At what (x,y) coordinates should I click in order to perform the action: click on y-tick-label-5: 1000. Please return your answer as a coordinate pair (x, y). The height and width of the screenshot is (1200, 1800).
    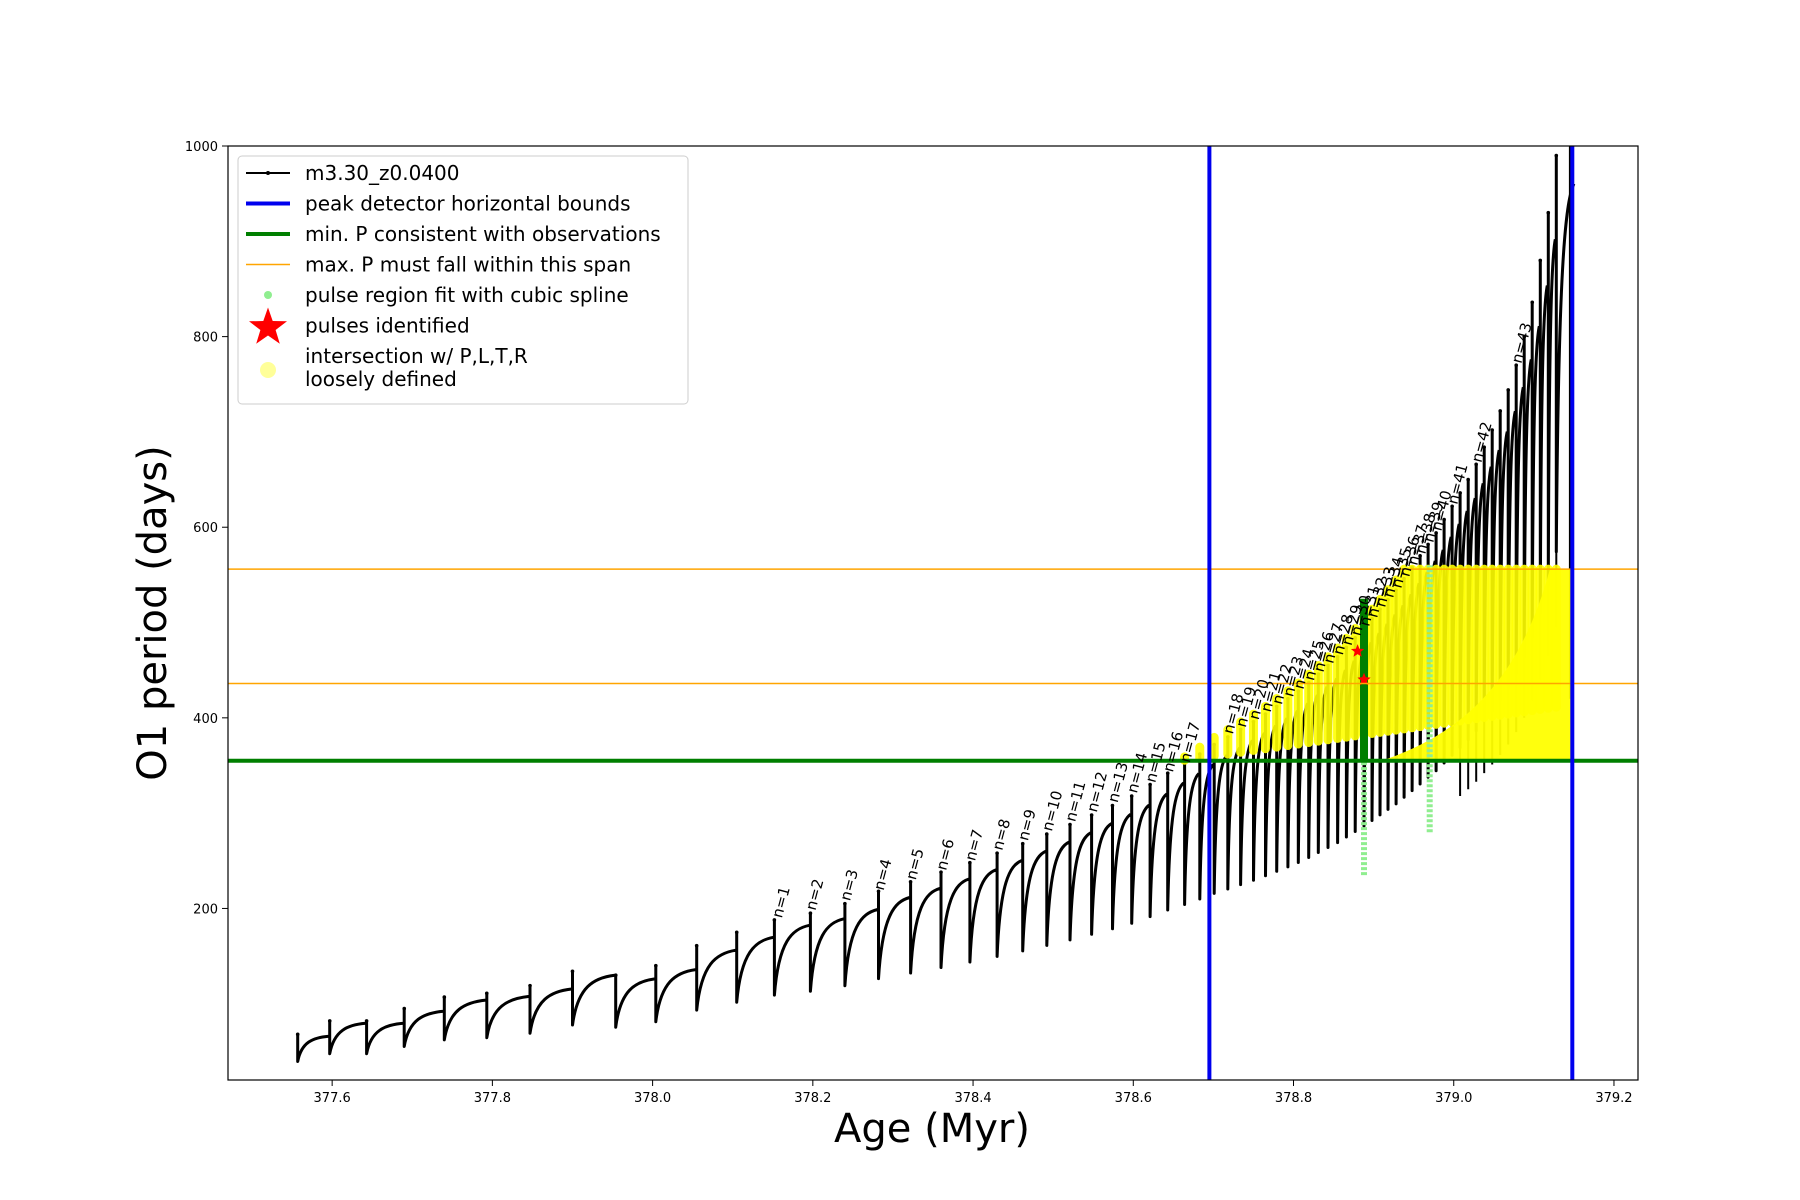
    Looking at the image, I should click on (201, 147).